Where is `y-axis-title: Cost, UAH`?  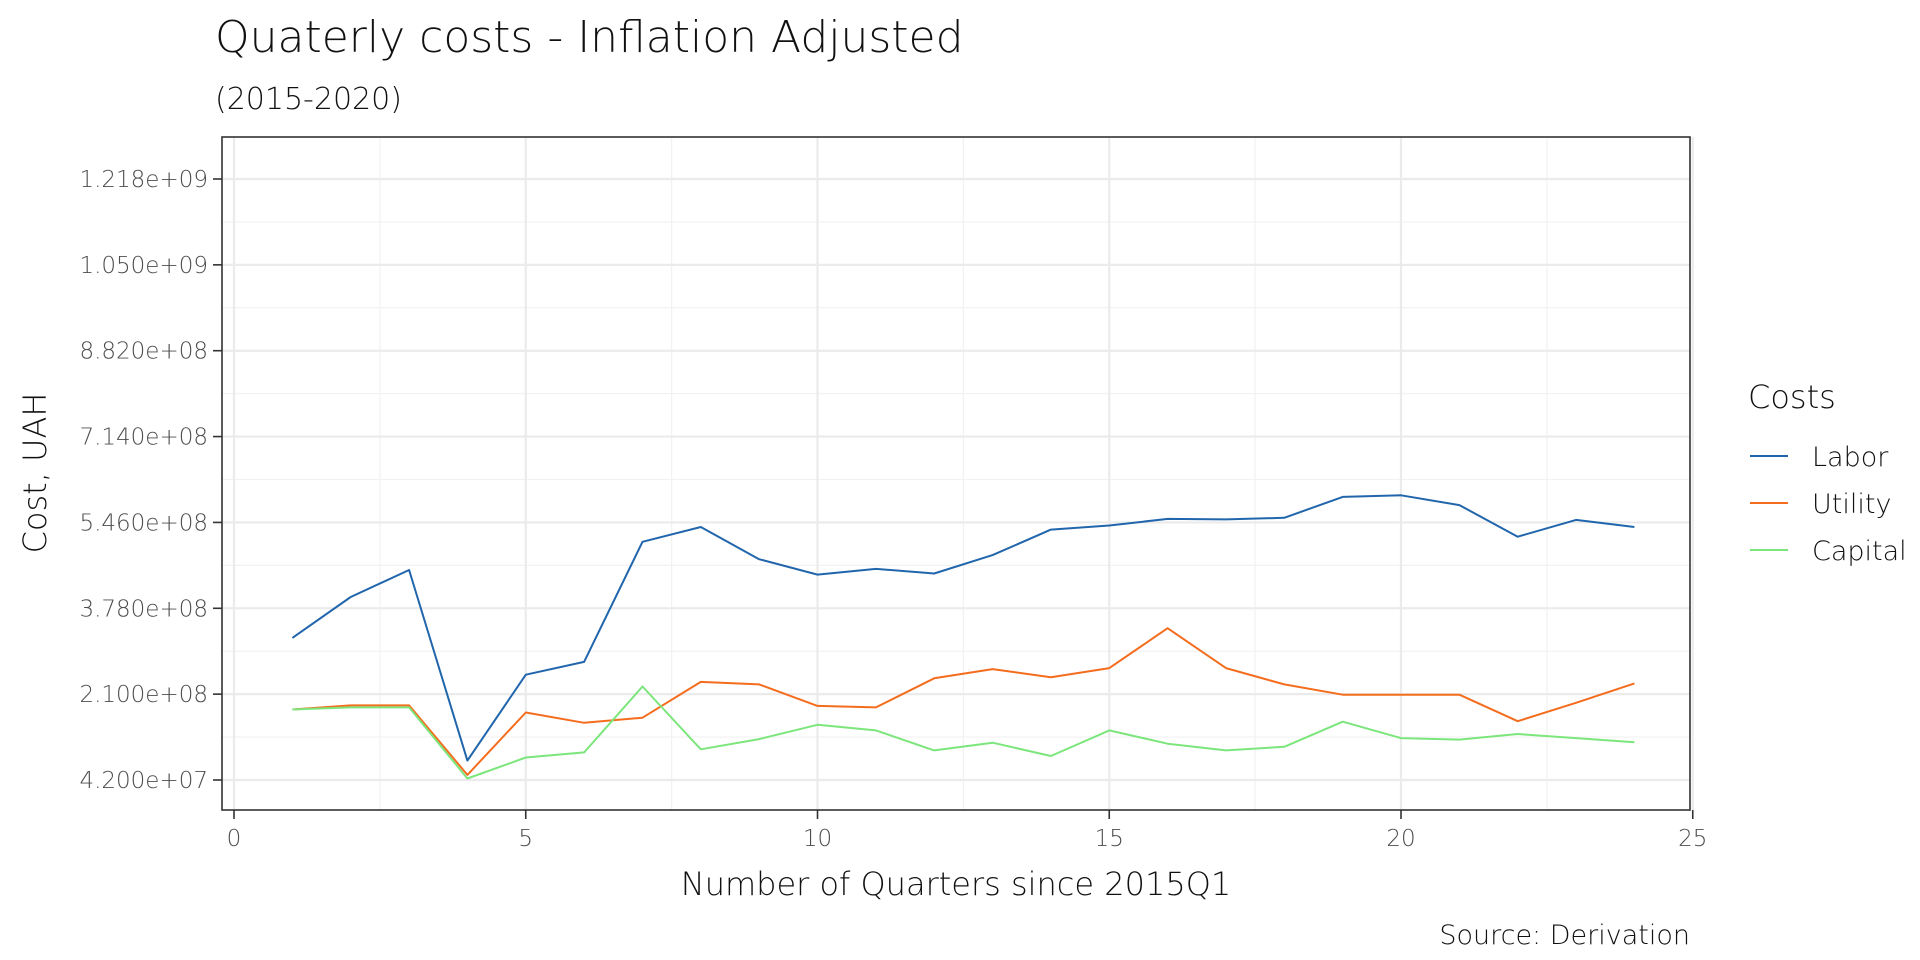 y-axis-title: Cost, UAH is located at coordinates (35, 473).